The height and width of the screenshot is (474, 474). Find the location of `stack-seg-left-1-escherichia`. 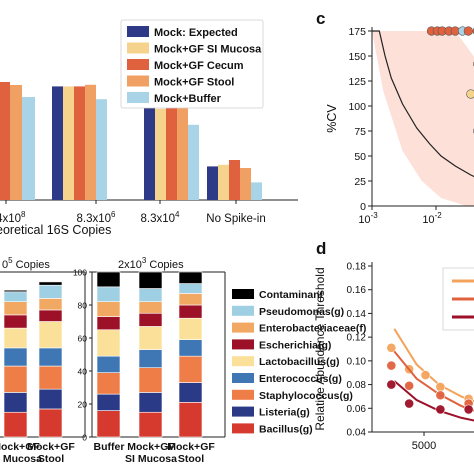

stack-seg-left-1-escherichia is located at coordinates (50, 315).